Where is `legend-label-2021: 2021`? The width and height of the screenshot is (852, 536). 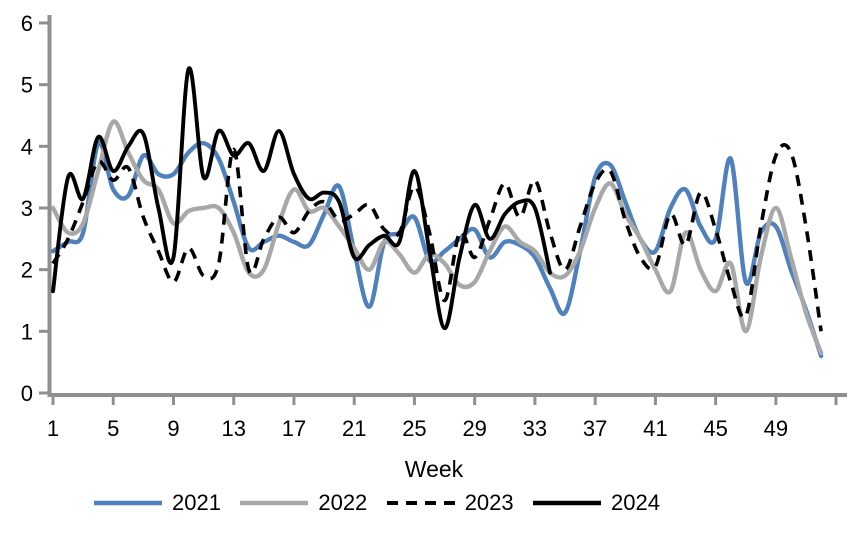
legend-label-2021: 2021 is located at coordinates (196, 502).